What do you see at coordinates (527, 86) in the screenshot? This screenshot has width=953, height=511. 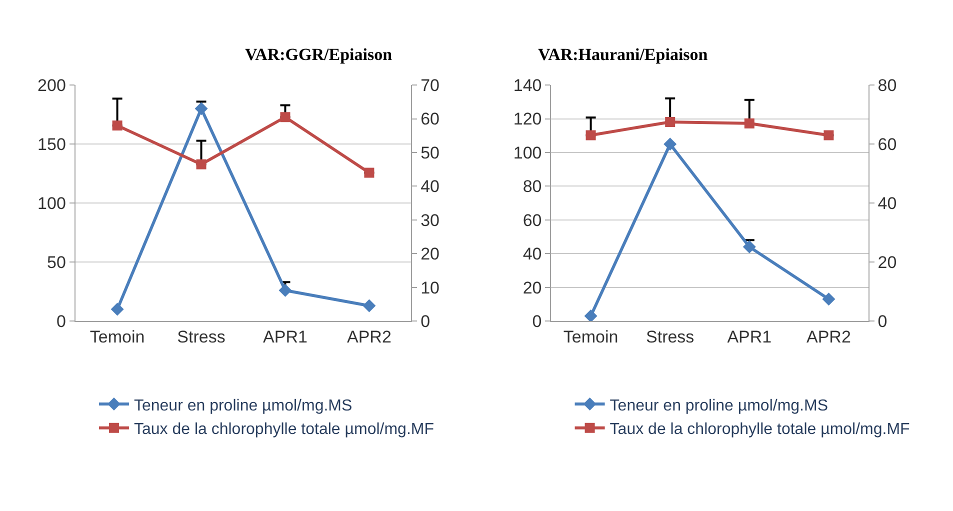 I see `y-tick-label: 140` at bounding box center [527, 86].